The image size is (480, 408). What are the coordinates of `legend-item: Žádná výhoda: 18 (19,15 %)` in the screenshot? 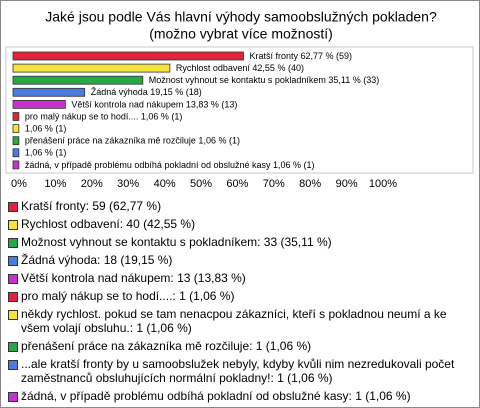 It's located at (238, 260).